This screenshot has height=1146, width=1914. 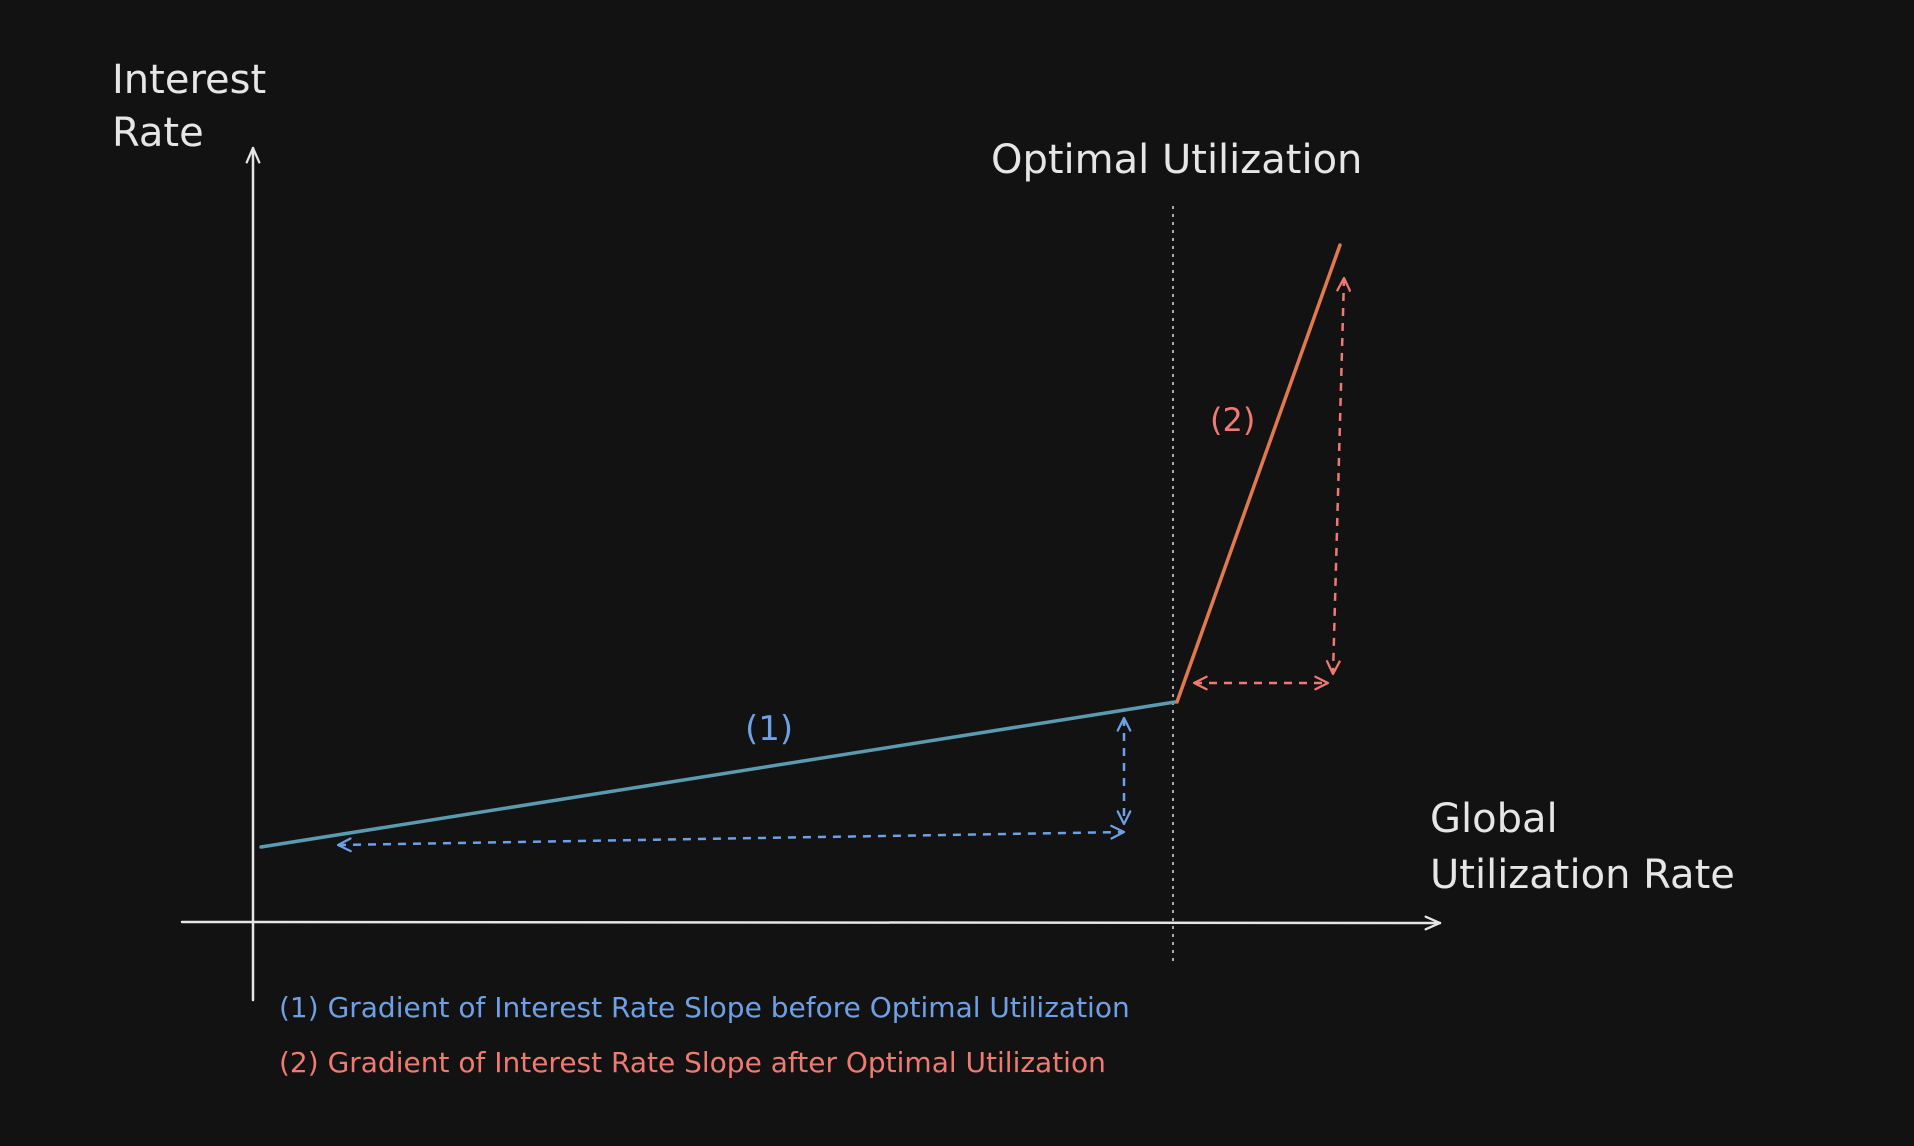 What do you see at coordinates (1494, 819) in the screenshot?
I see `x-axis-label-line1: Global` at bounding box center [1494, 819].